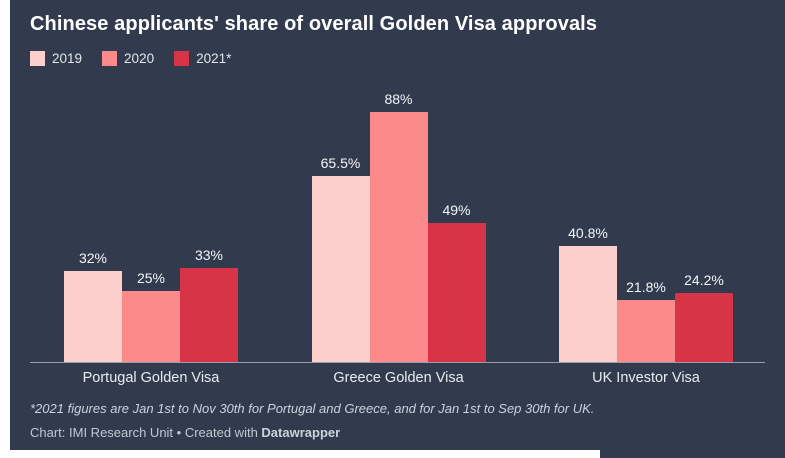 Image resolution: width=785 pixels, height=458 pixels. I want to click on bar-column: 33%, so click(209, 304).